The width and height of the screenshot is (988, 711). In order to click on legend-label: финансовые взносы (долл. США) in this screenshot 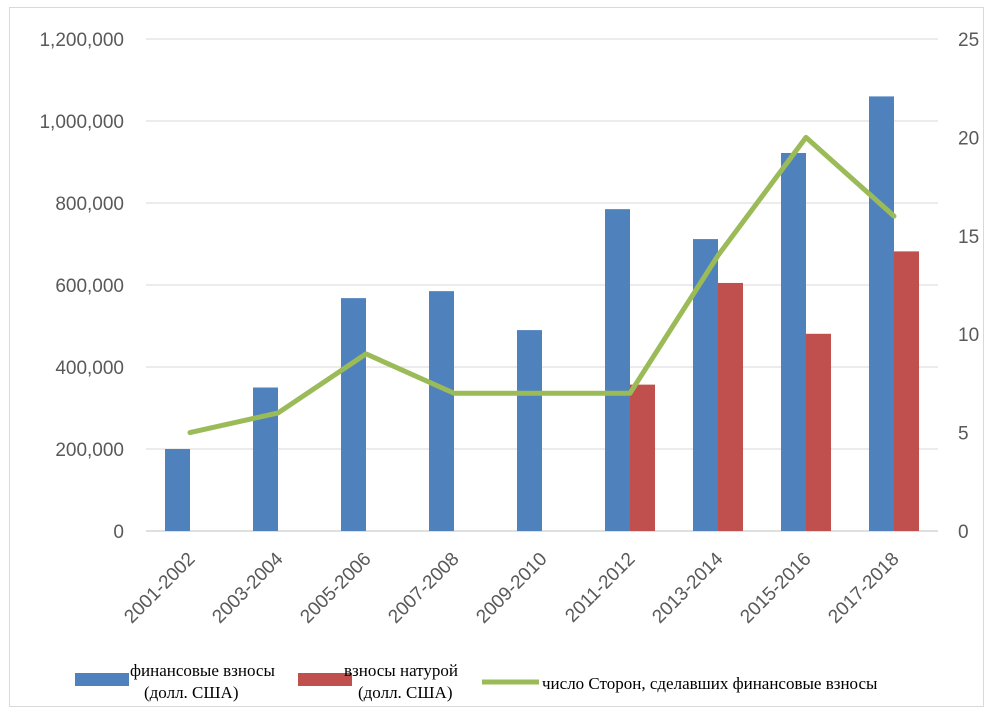, I will do `click(202, 681)`.